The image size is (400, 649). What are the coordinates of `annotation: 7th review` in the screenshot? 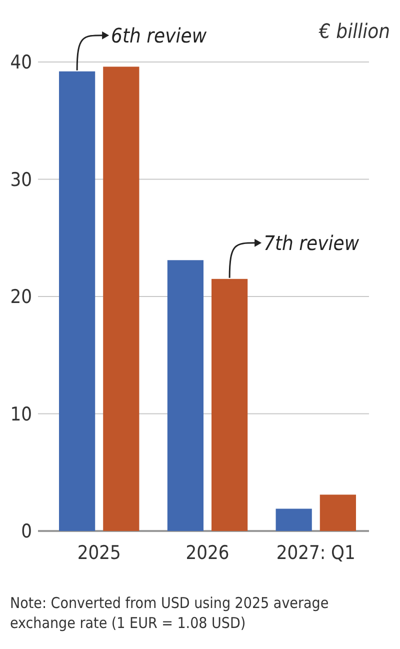 It's located at (312, 242).